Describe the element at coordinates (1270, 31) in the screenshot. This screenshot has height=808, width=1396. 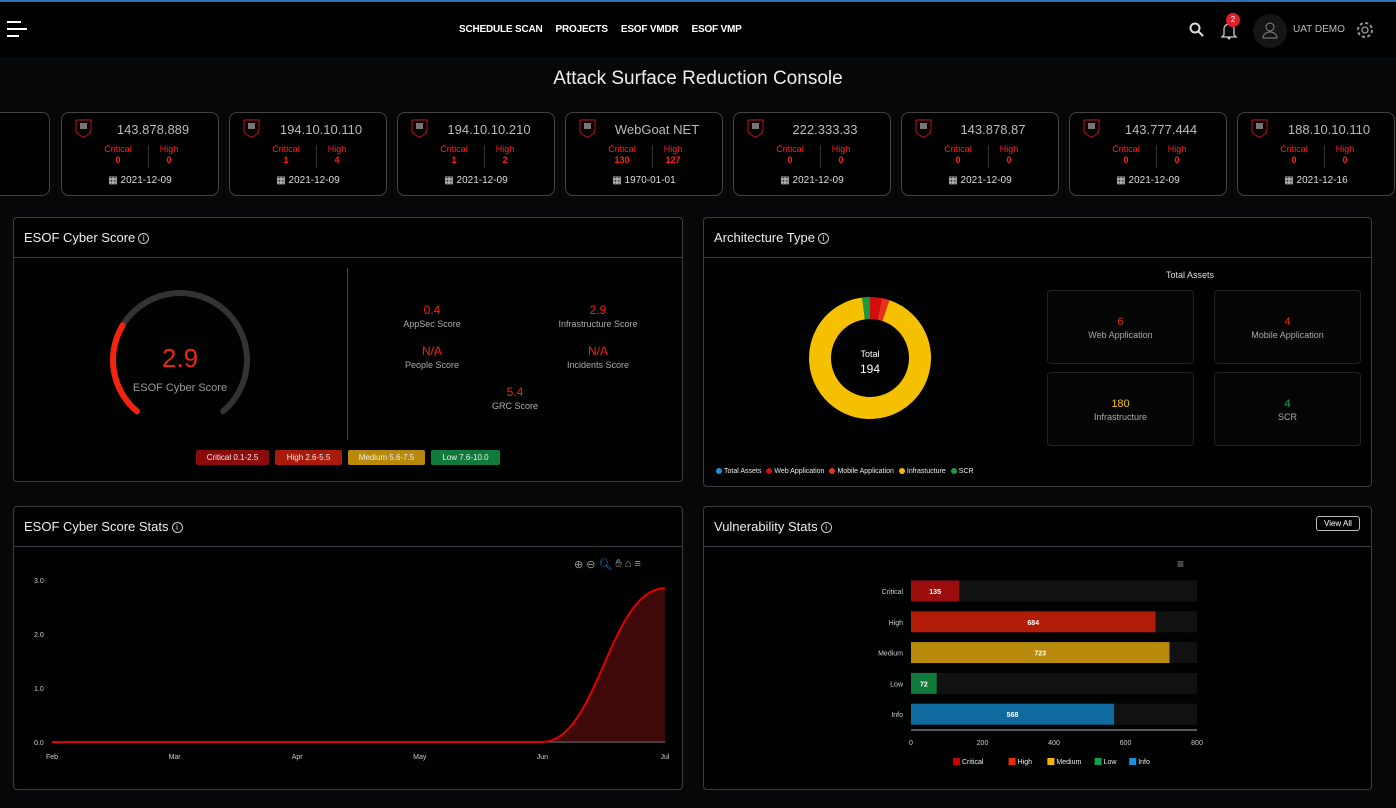
I see `avatar` at that location.